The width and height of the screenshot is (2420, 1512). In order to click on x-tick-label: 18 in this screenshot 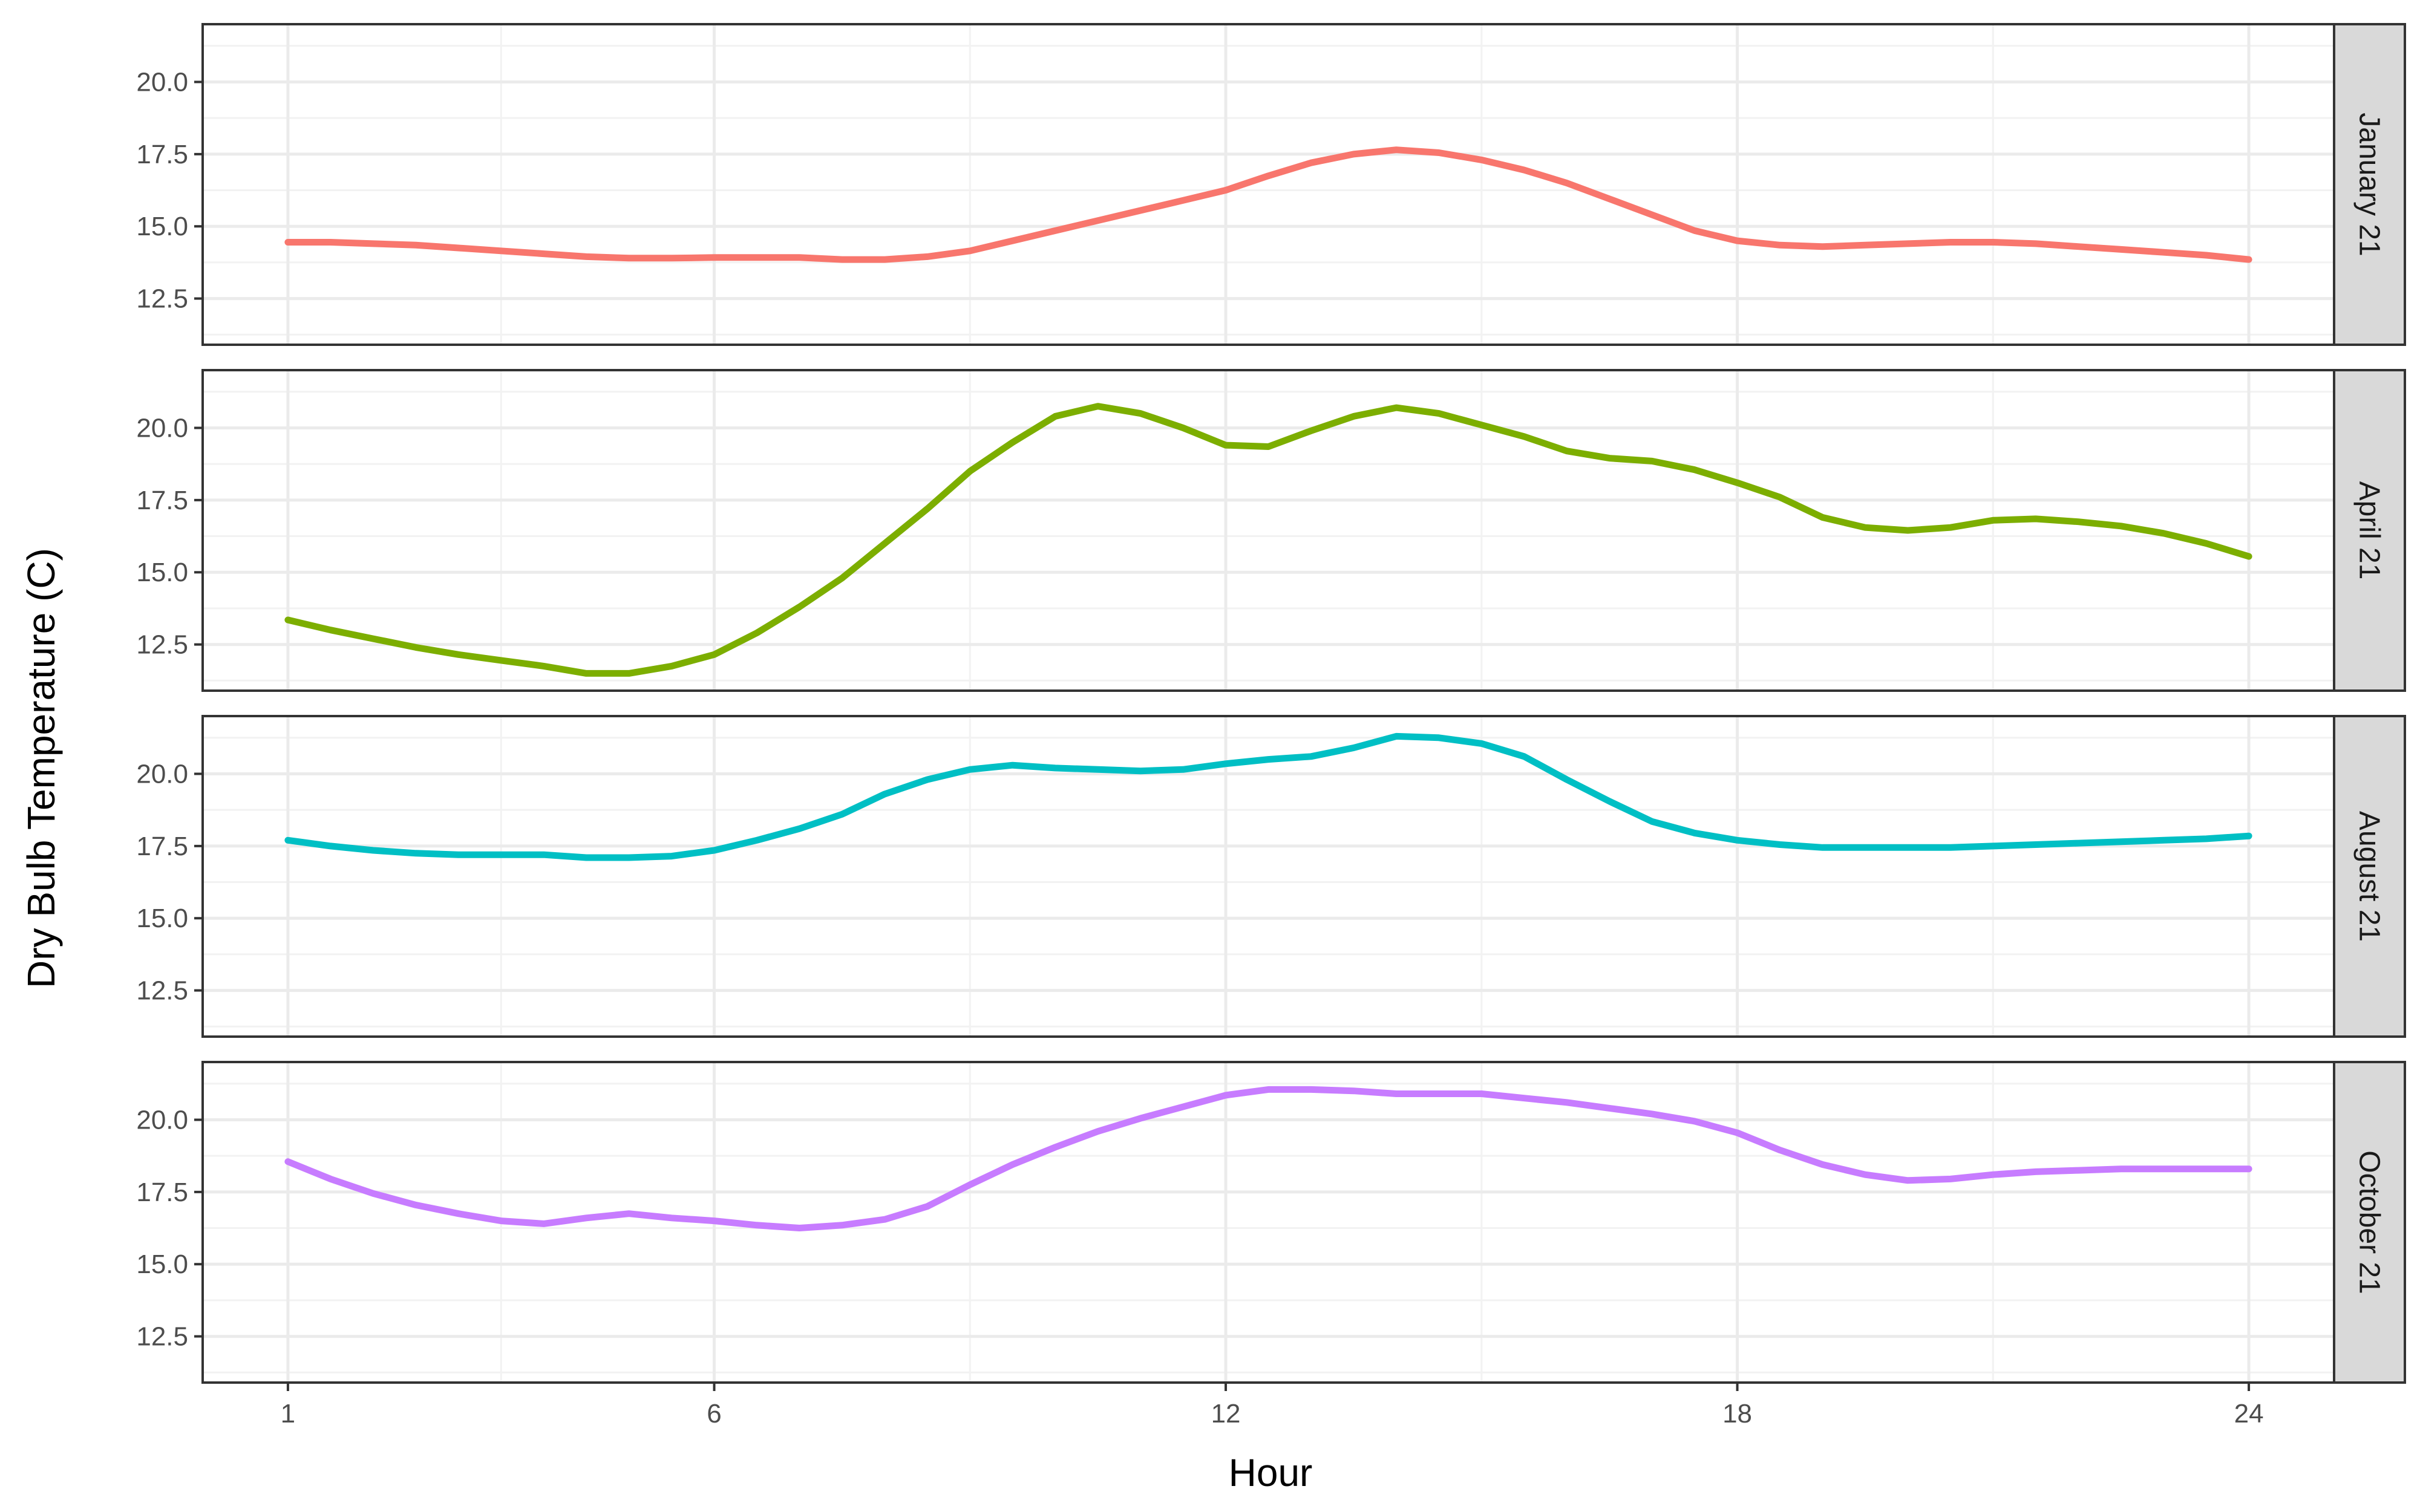, I will do `click(1737, 1414)`.